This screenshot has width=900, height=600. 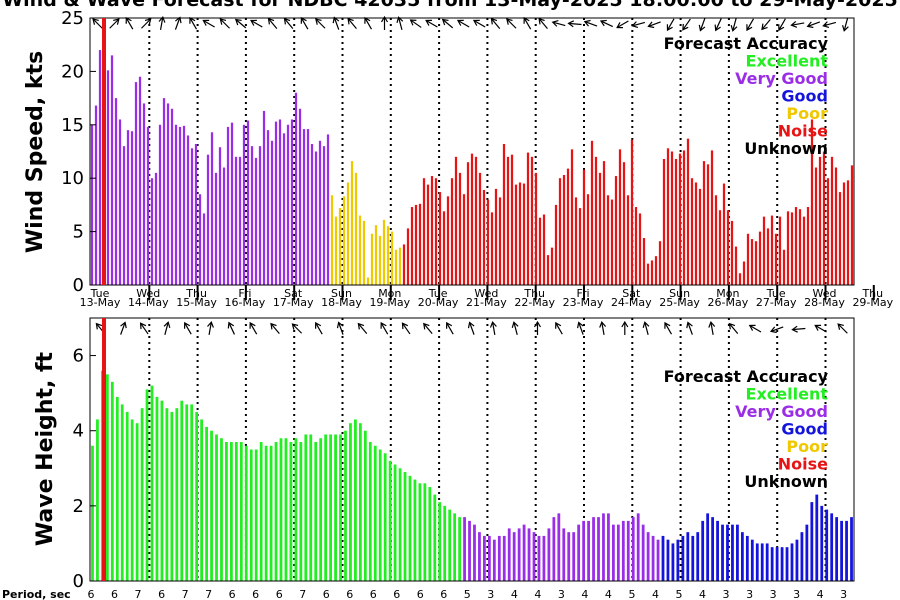 What do you see at coordinates (632, 594) in the screenshot?
I see `period-value: 5` at bounding box center [632, 594].